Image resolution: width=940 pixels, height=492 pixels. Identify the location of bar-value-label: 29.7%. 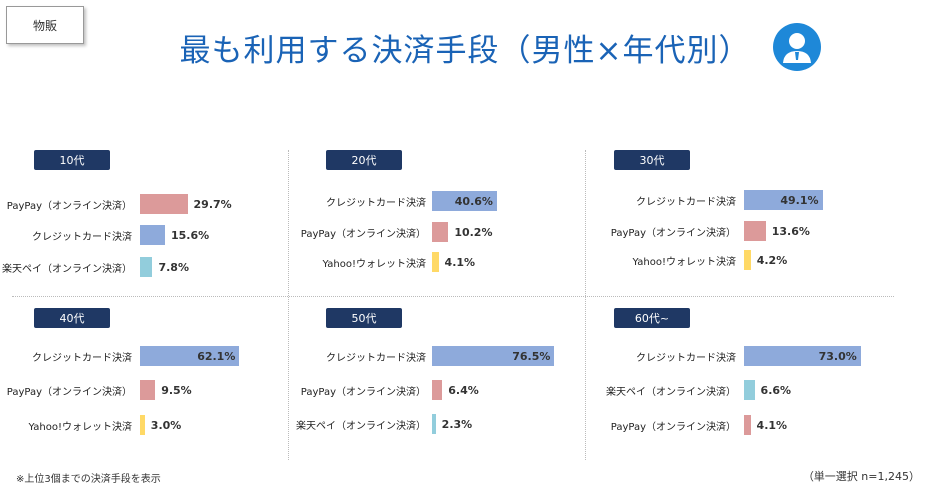
(212, 204).